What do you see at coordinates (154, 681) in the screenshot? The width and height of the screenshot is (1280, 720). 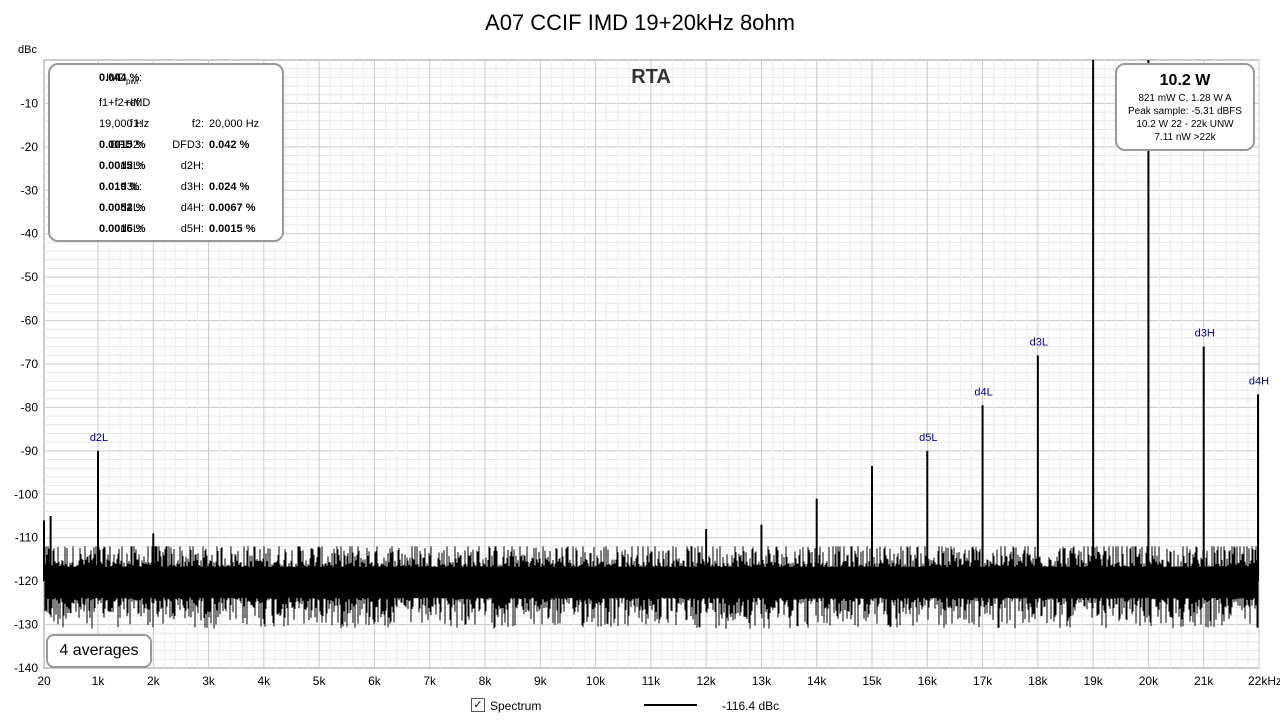 I see `x-tick-label: 2k` at bounding box center [154, 681].